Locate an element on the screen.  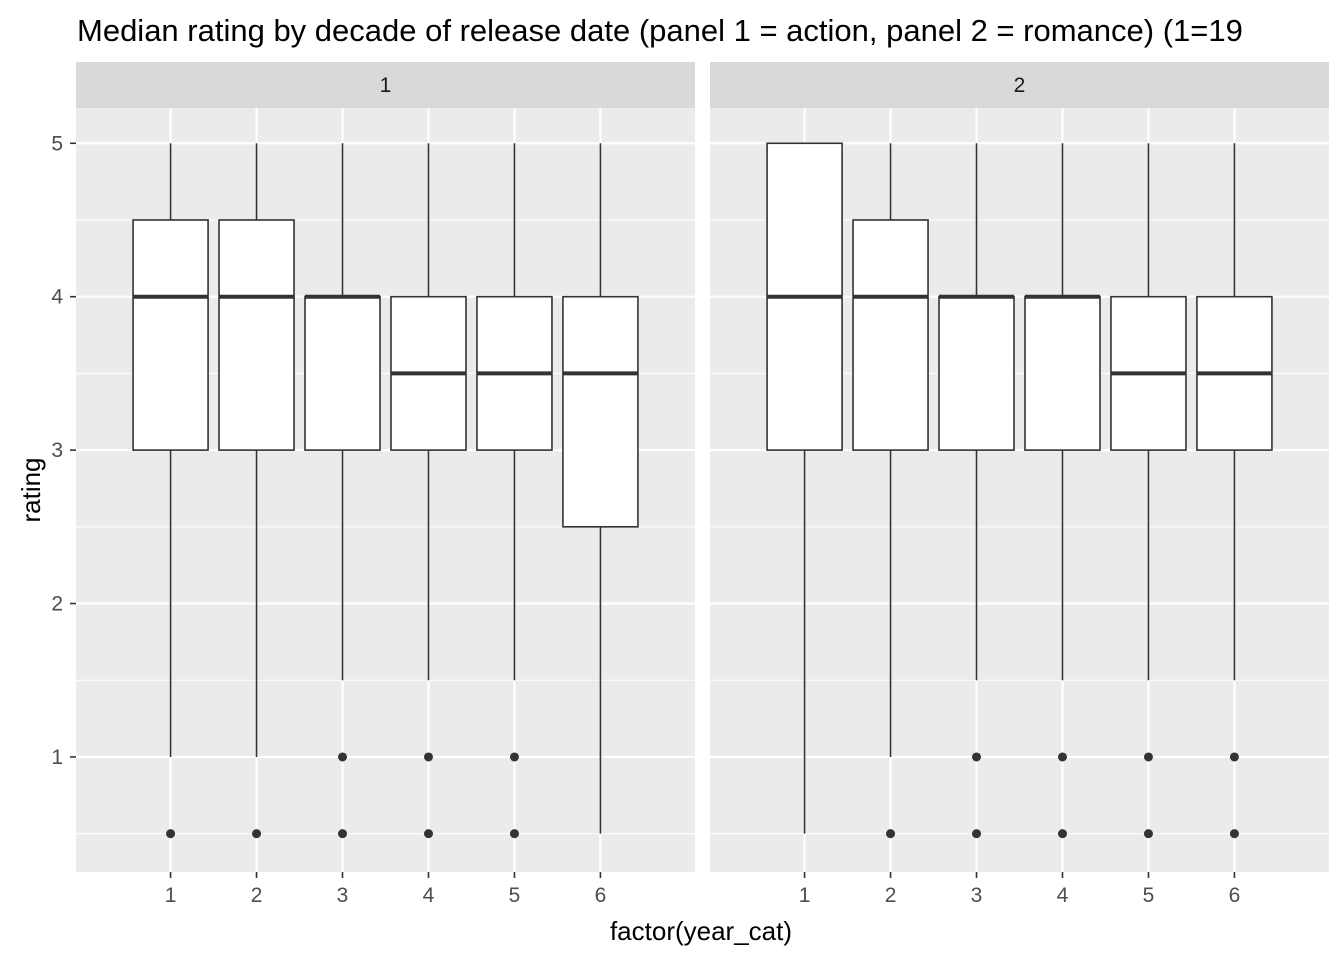
y-tick-label: 1 is located at coordinates (57, 757).